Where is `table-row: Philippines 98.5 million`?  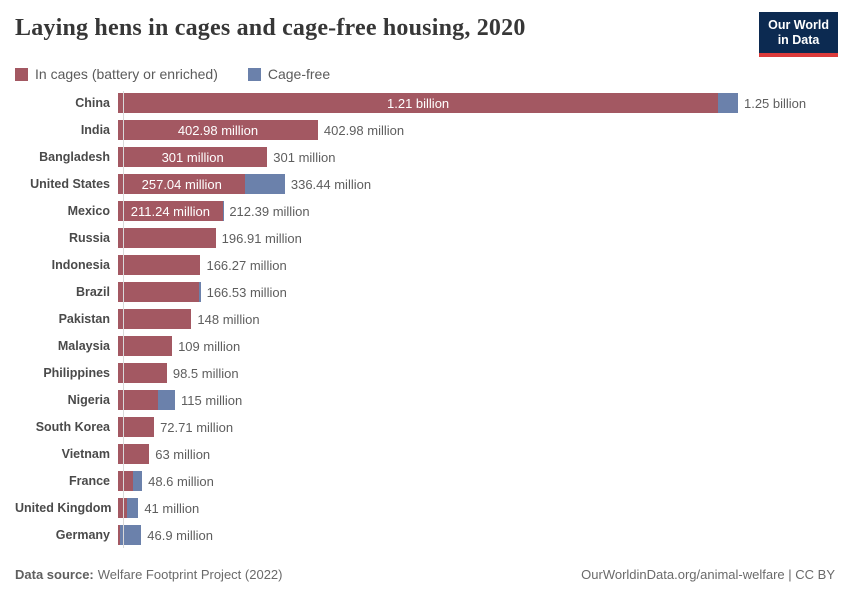
table-row: Philippines 98.5 million is located at coordinates (425, 373).